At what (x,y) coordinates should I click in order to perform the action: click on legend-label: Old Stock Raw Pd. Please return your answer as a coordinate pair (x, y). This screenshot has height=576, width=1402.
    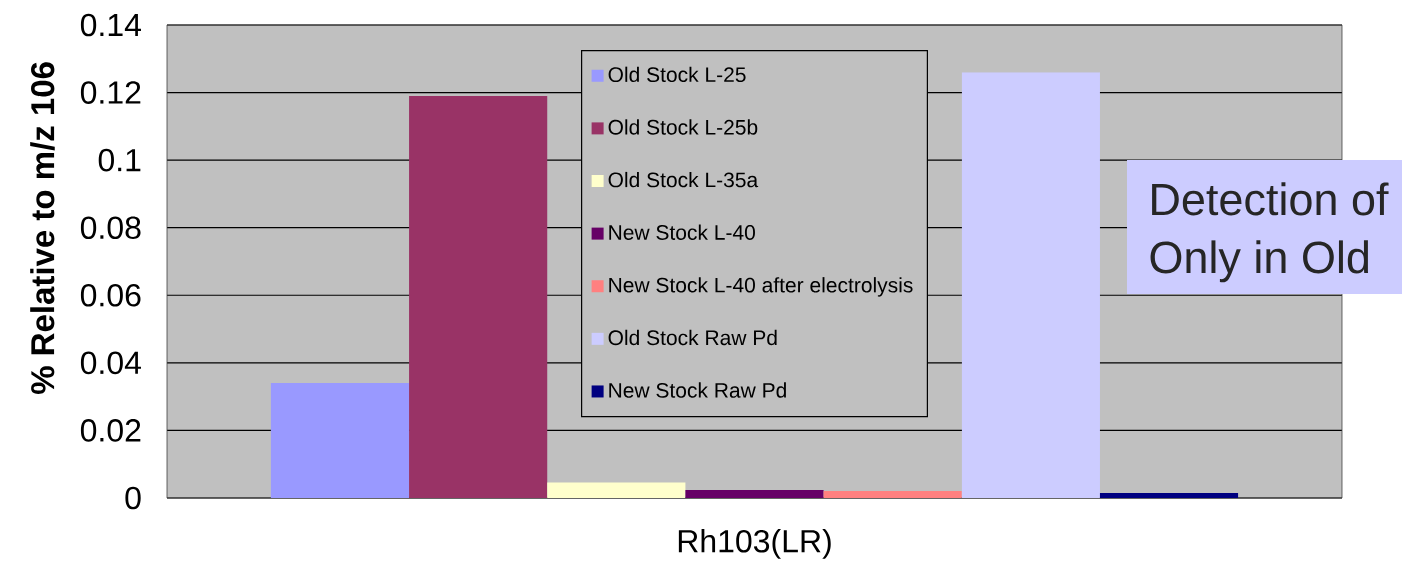
    Looking at the image, I should click on (692, 337).